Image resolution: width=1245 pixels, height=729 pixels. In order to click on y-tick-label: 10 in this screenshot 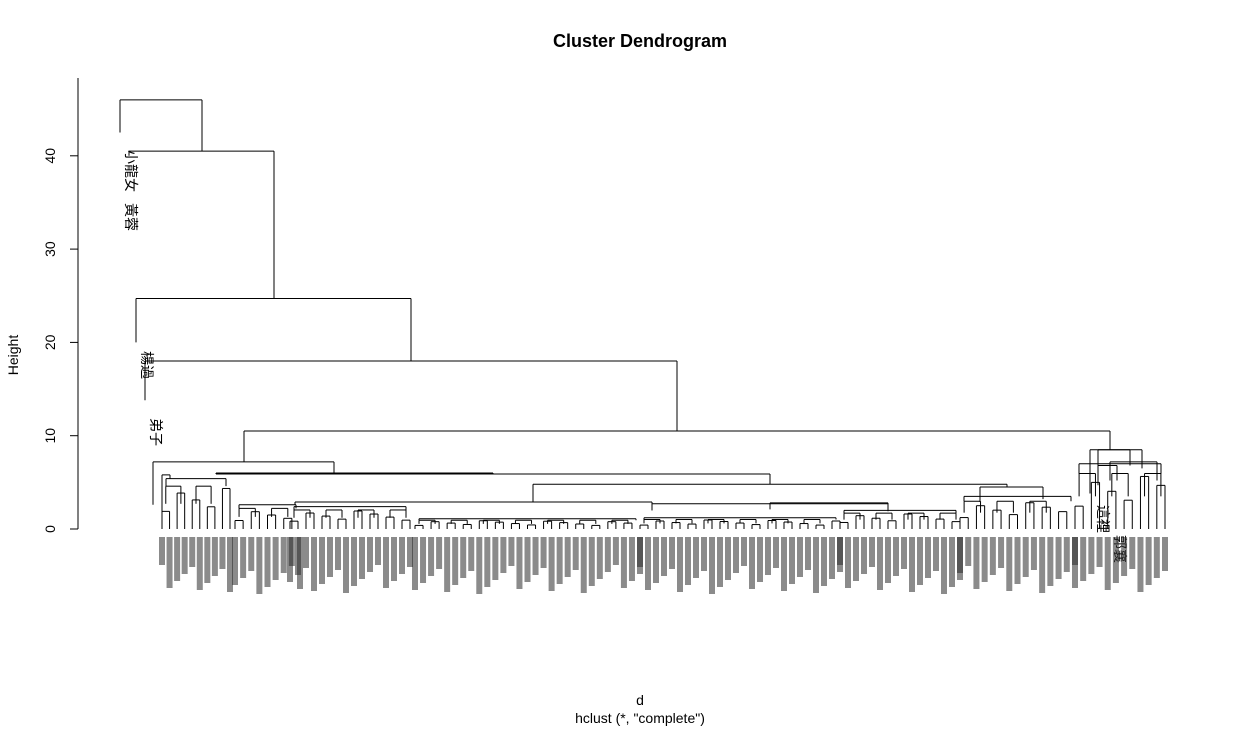, I will do `click(50, 436)`.